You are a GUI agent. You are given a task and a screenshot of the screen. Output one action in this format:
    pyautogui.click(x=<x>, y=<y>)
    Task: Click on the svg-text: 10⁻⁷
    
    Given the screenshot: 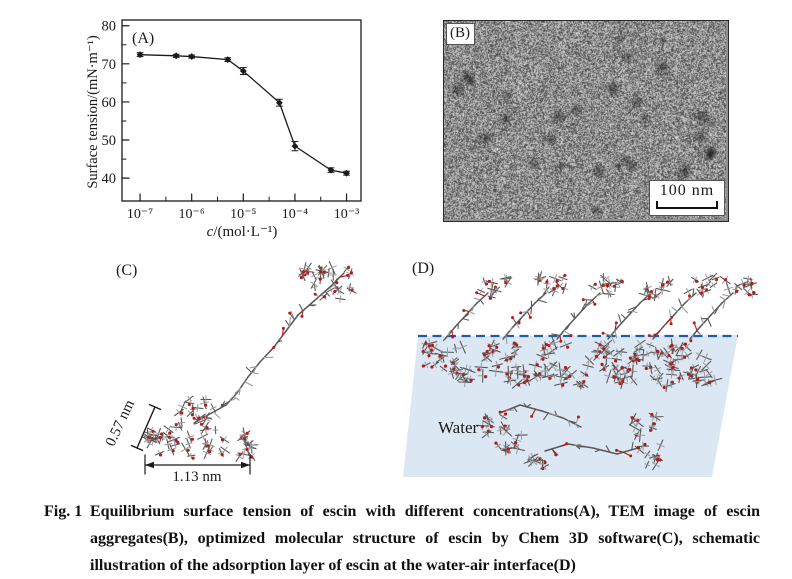 What is the action you would take?
    pyautogui.click(x=140, y=214)
    